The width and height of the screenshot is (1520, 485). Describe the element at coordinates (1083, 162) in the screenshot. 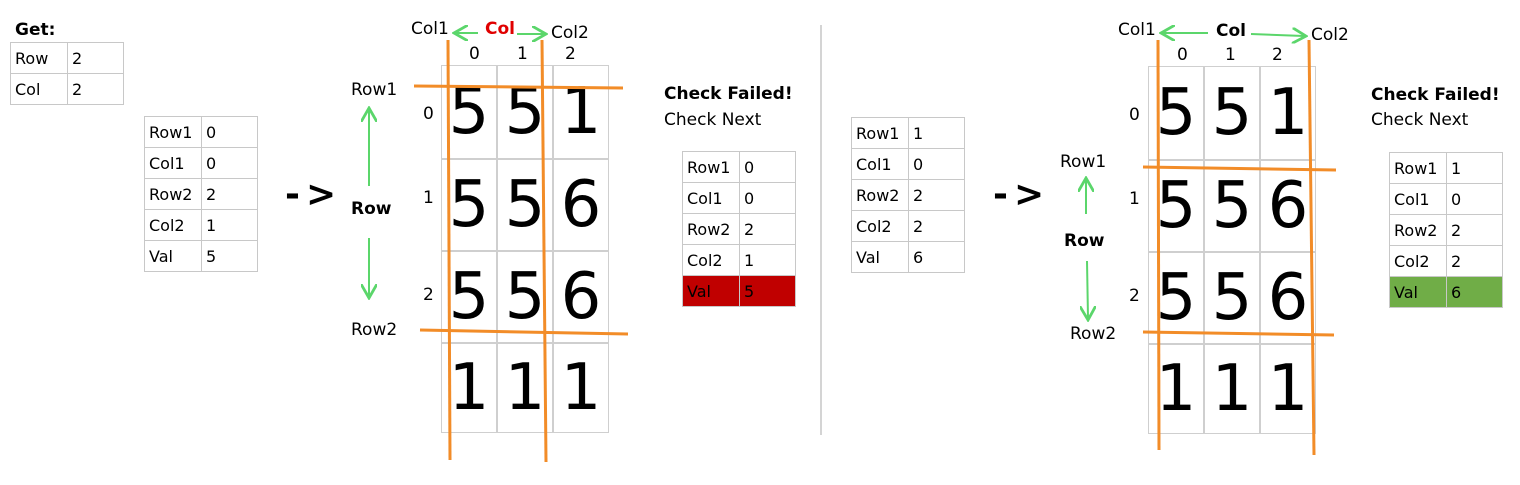

I see `row1-label: Row1` at that location.